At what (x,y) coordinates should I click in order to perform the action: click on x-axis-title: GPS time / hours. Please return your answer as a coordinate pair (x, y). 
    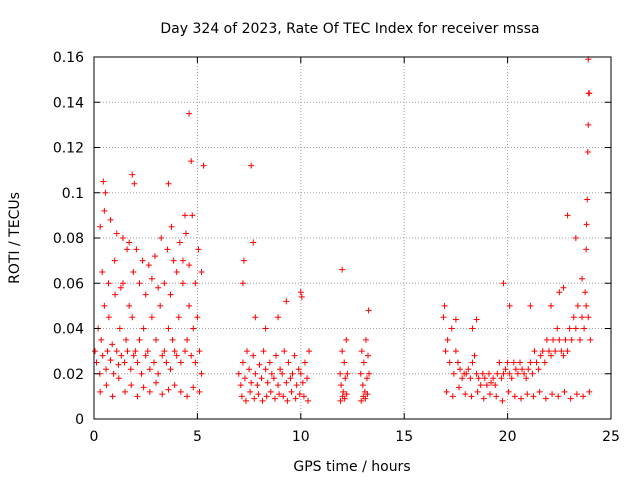
    Looking at the image, I should click on (351, 467).